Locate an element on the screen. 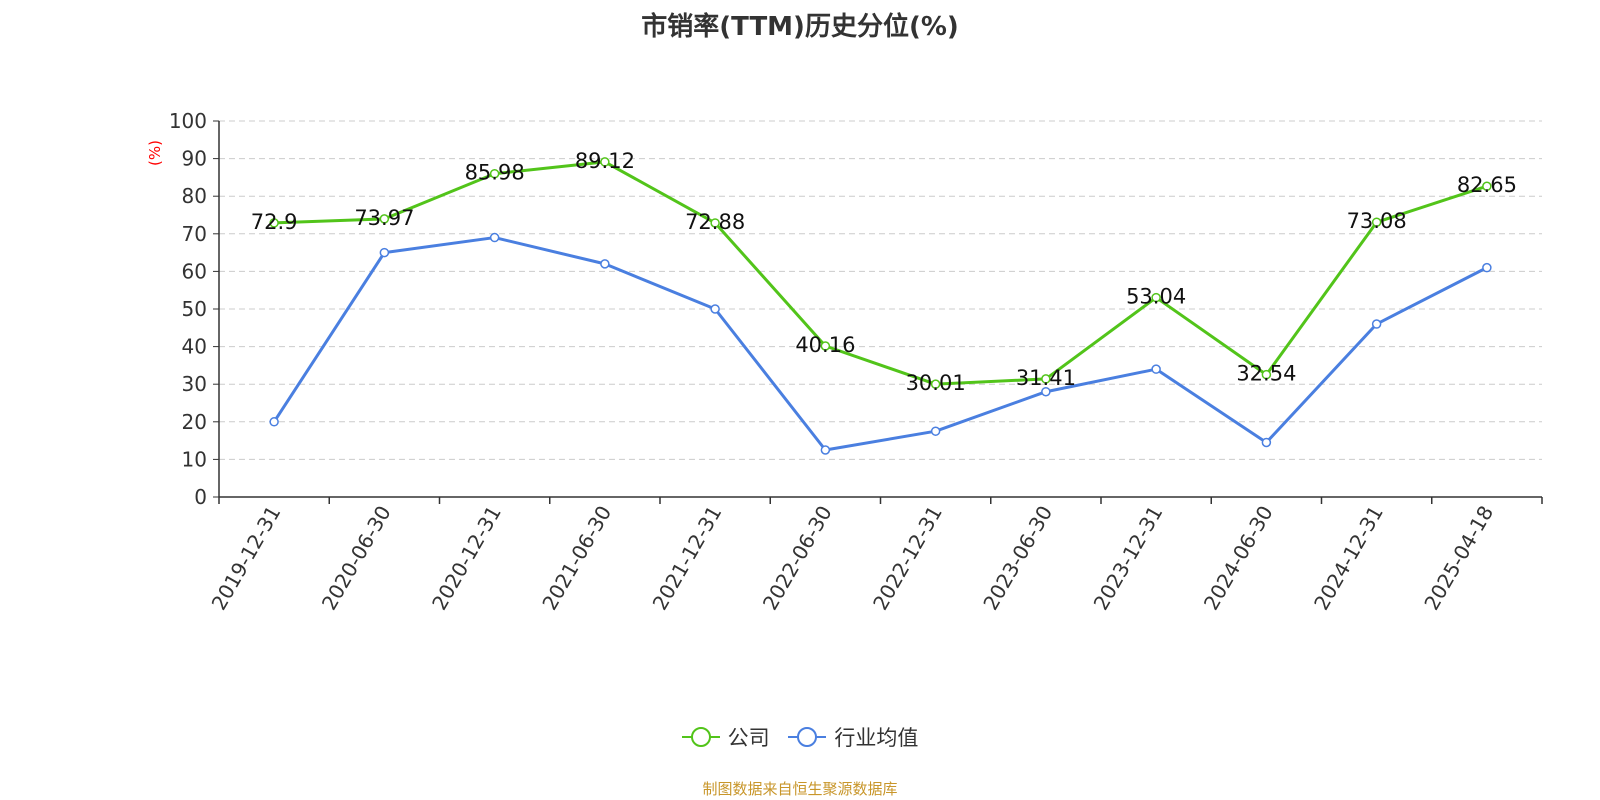 Image resolution: width=1600 pixels, height=800 pixels. data-label: 72.88 is located at coordinates (715, 222).